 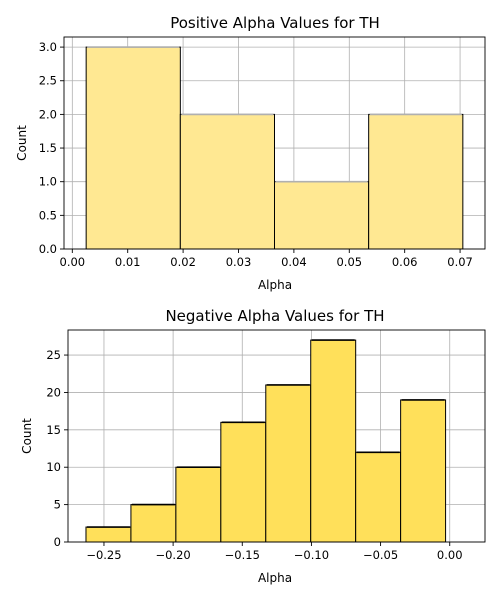 What do you see at coordinates (53, 392) in the screenshot?
I see `y-tick-label: 20` at bounding box center [53, 392].